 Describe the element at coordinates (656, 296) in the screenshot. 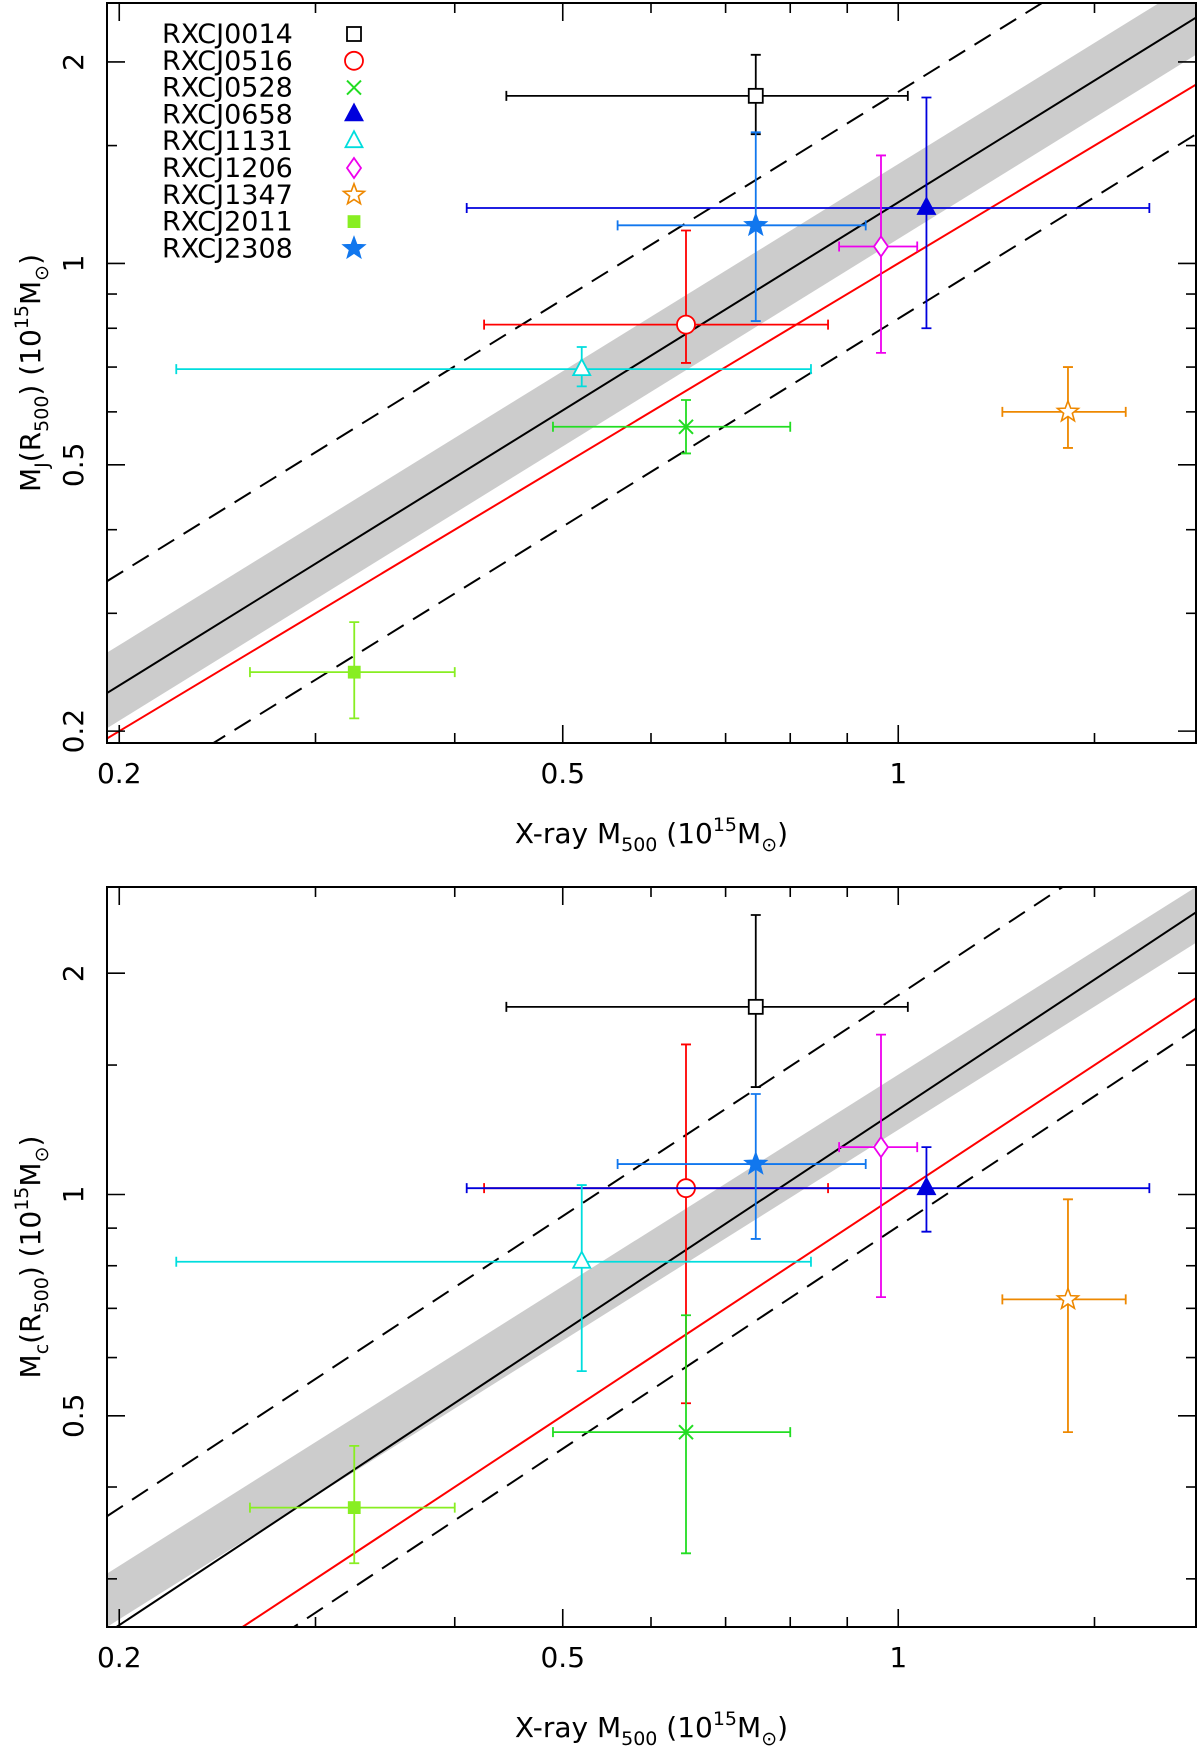

I see `point-rxcj0516` at that location.